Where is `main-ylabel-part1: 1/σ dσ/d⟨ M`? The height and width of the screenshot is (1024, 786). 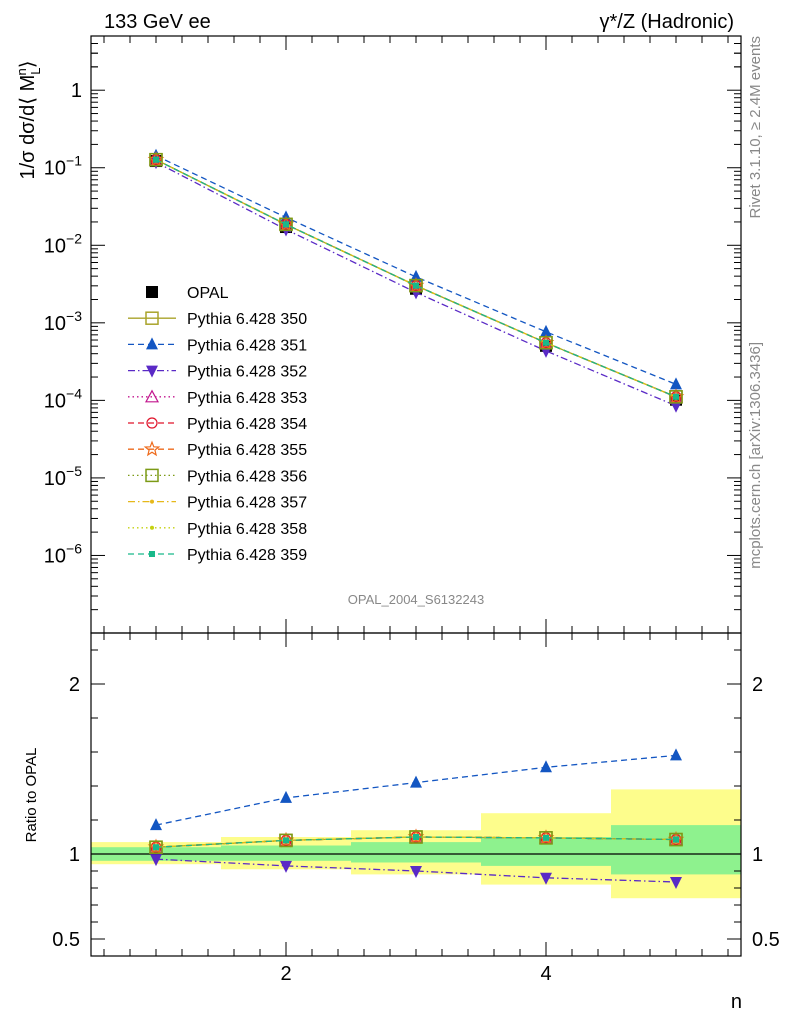 main-ylabel-part1: 1/σ dσ/d⟨ M is located at coordinates (28, 127).